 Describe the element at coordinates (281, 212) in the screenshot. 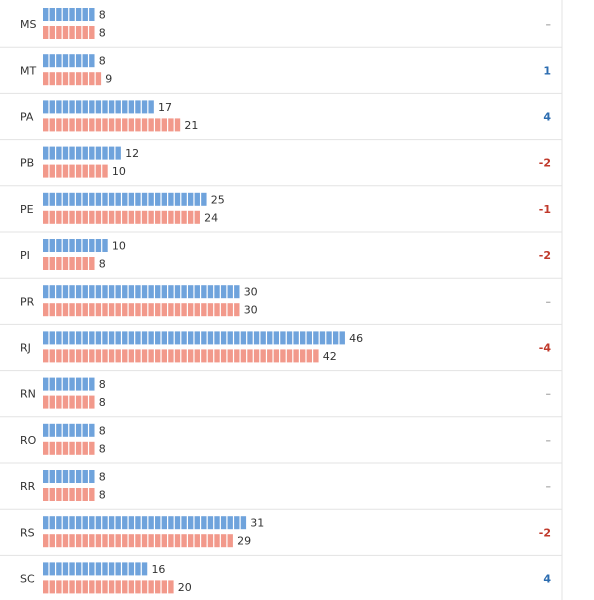

I see `row-pe: PE 25 24 -1` at that location.